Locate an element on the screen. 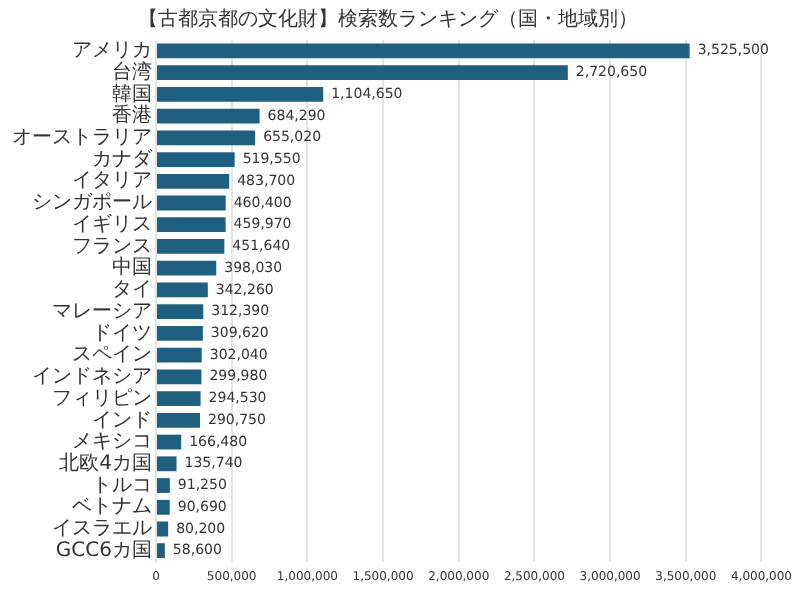 The image size is (800, 600). y-tick-label: イスラエル is located at coordinates (102, 529).